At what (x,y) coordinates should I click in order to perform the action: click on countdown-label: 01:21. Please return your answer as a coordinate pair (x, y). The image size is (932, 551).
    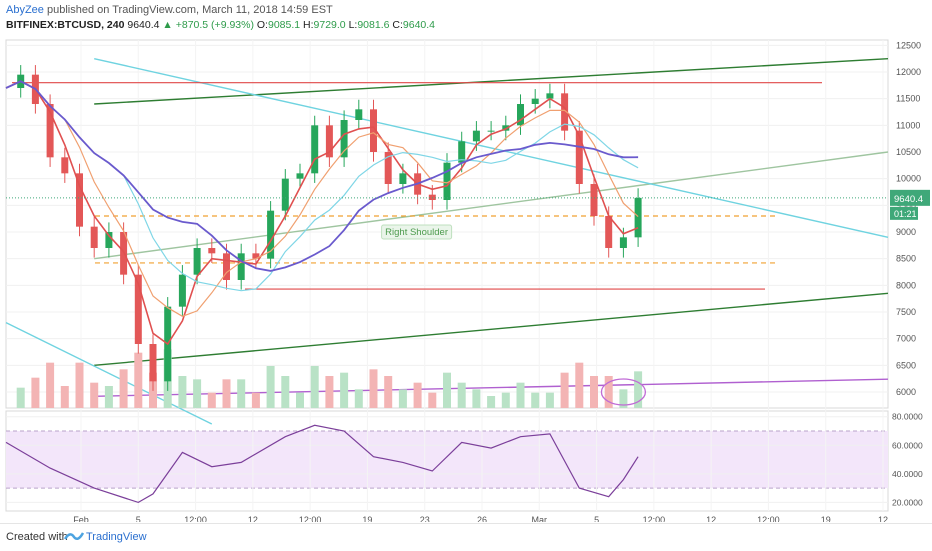
    Looking at the image, I should click on (905, 214).